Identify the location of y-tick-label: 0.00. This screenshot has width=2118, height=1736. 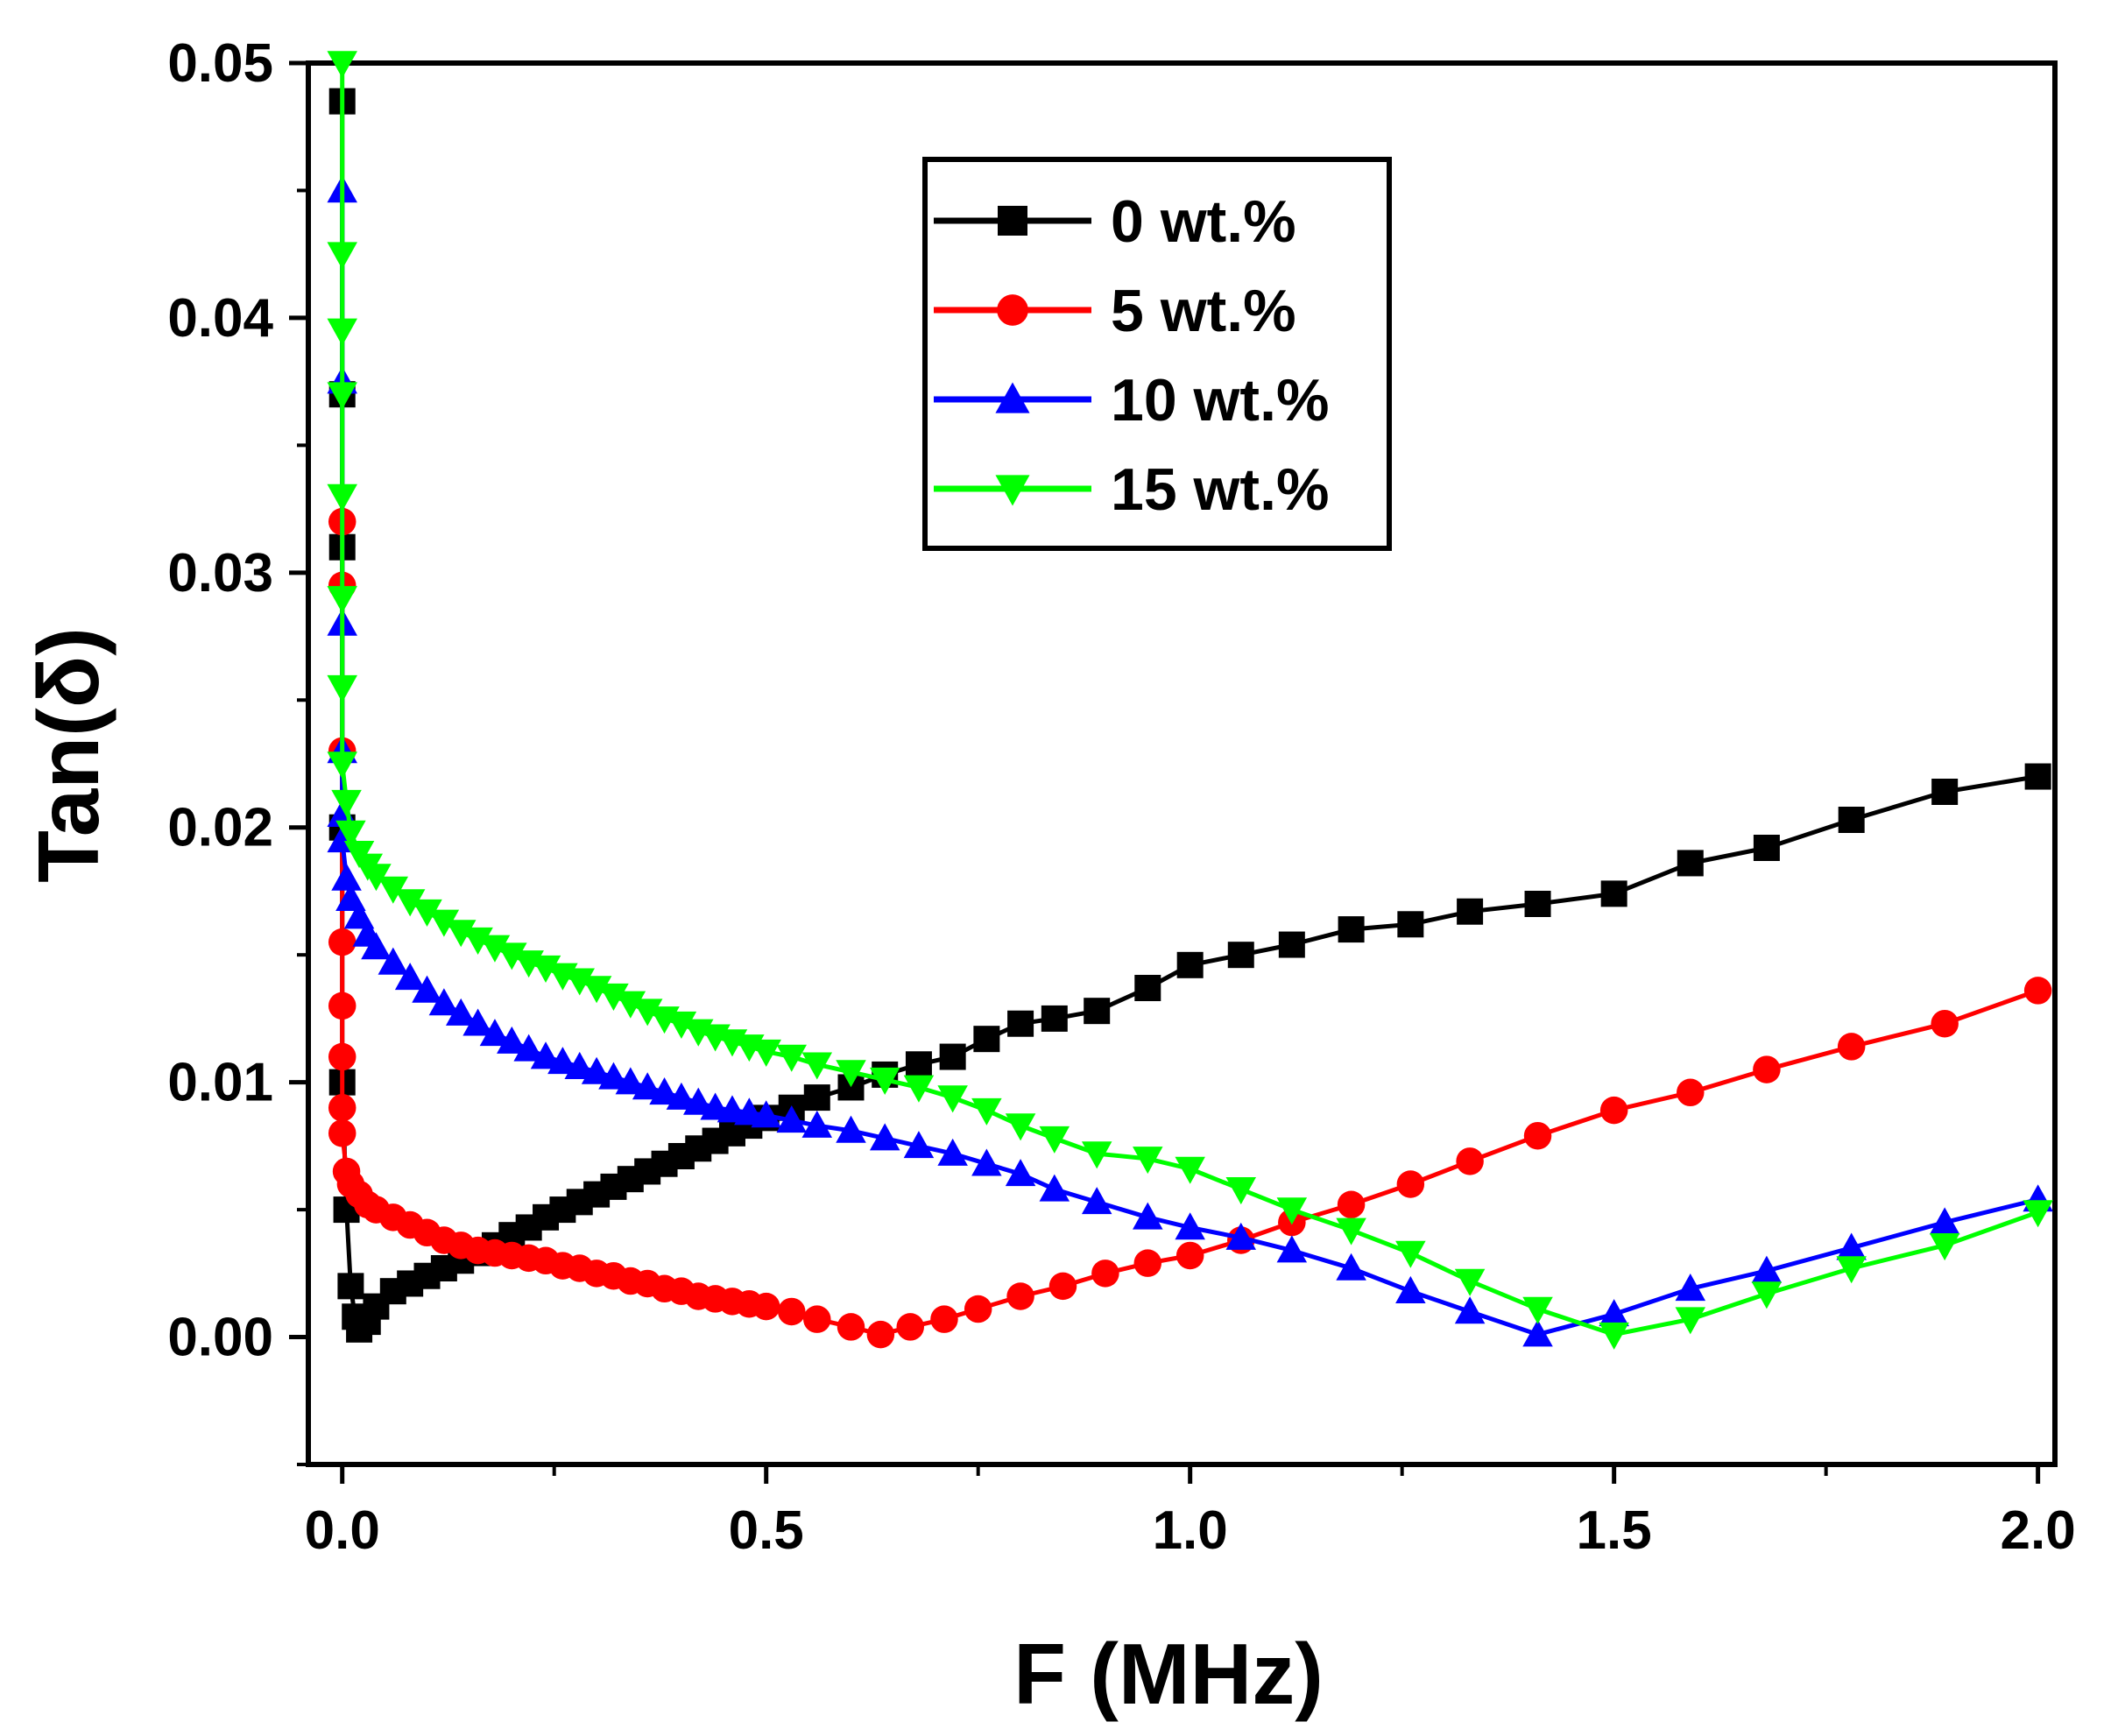
(220, 1338).